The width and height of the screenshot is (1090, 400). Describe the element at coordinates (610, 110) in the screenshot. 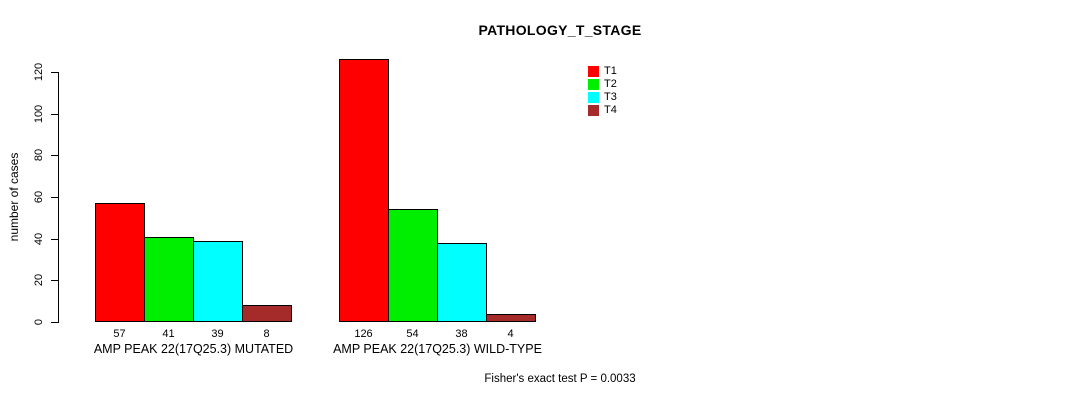

I see `legend-label-t4: T4` at that location.